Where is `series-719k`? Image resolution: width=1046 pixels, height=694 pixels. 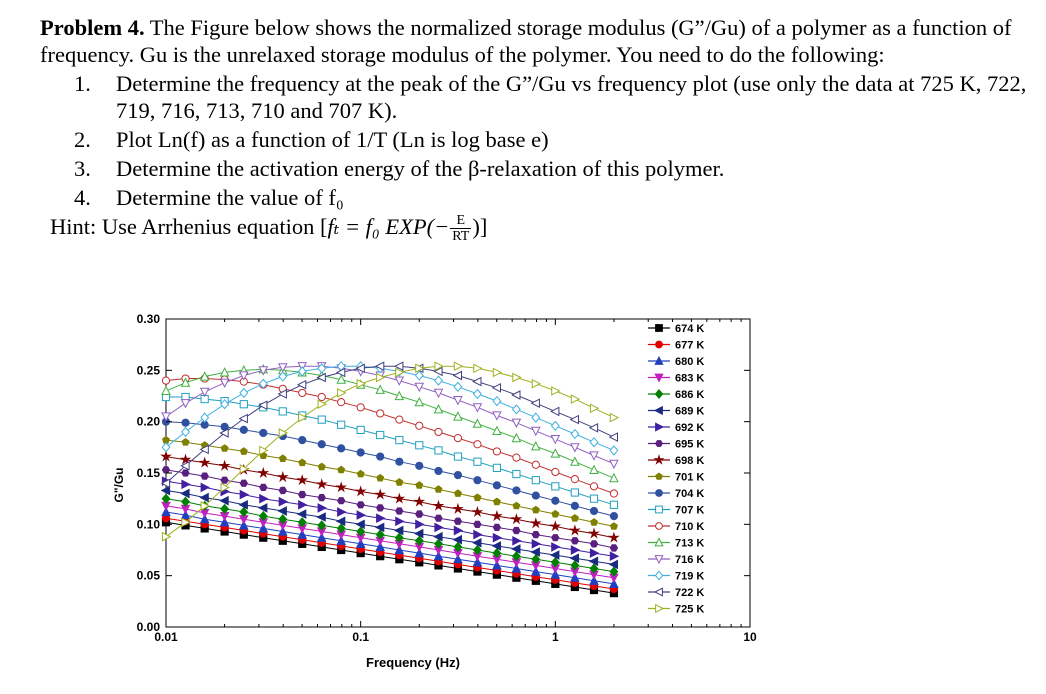 series-719k is located at coordinates (390, 408).